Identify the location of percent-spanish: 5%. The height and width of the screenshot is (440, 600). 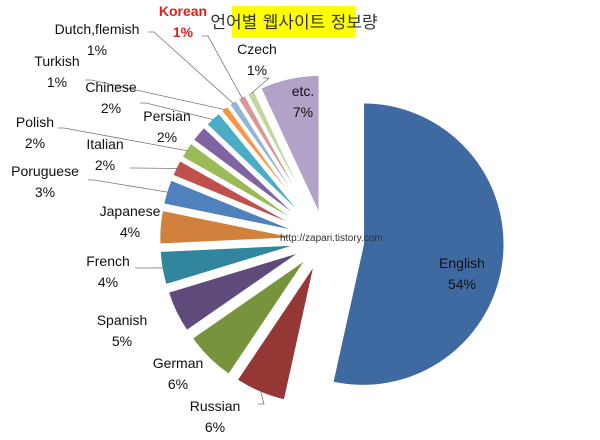
(122, 341).